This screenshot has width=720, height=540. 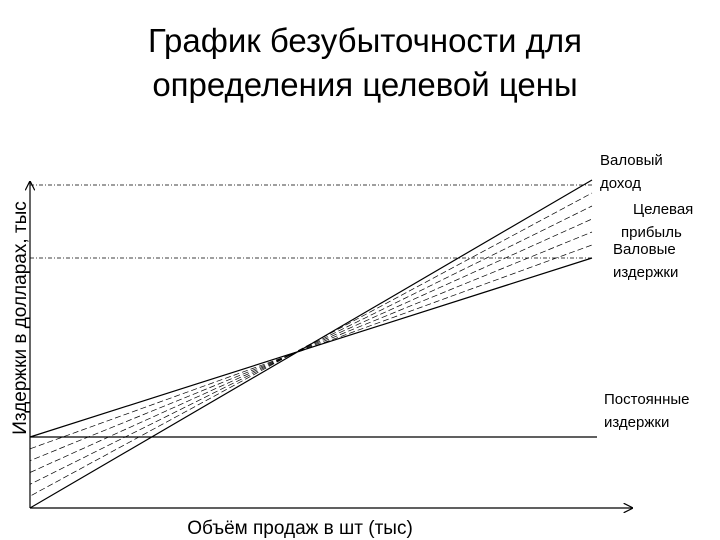 I want to click on revenue-label: доход, so click(x=620, y=183).